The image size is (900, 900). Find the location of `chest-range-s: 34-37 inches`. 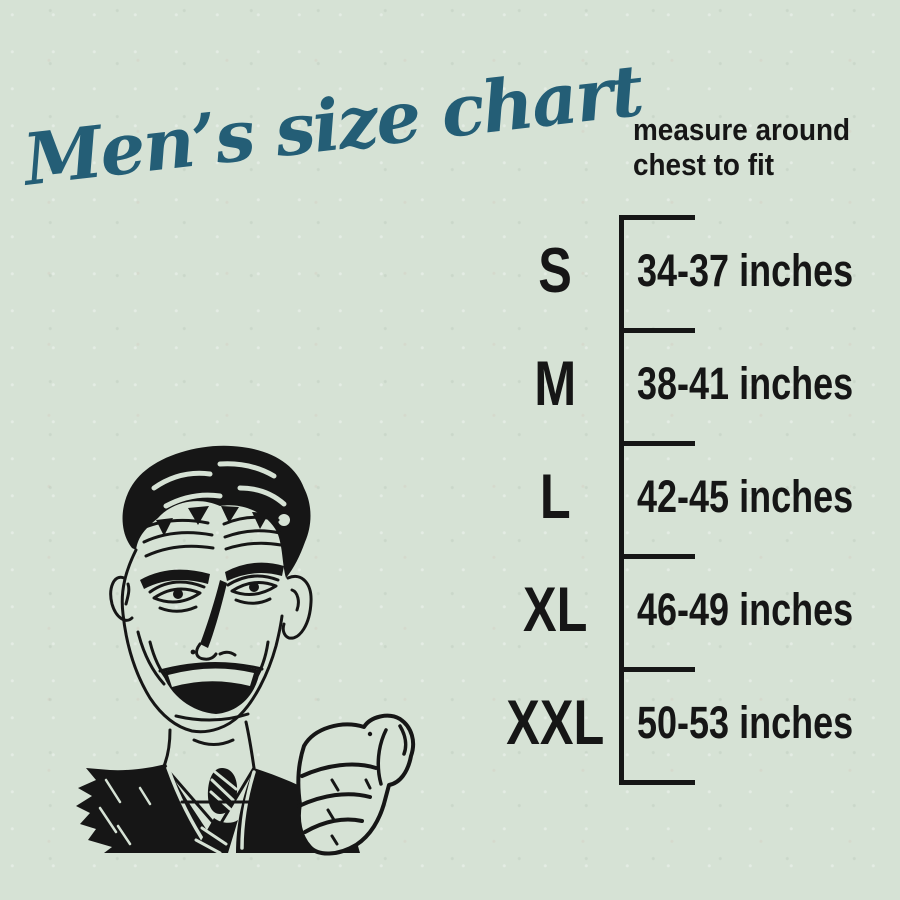

chest-range-s: 34-37 inches is located at coordinates (745, 270).